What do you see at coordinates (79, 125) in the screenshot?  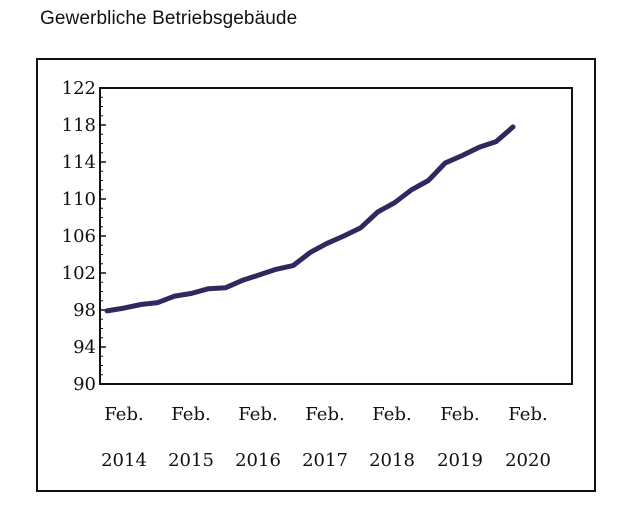 I see `y-tick-label: 118` at bounding box center [79, 125].